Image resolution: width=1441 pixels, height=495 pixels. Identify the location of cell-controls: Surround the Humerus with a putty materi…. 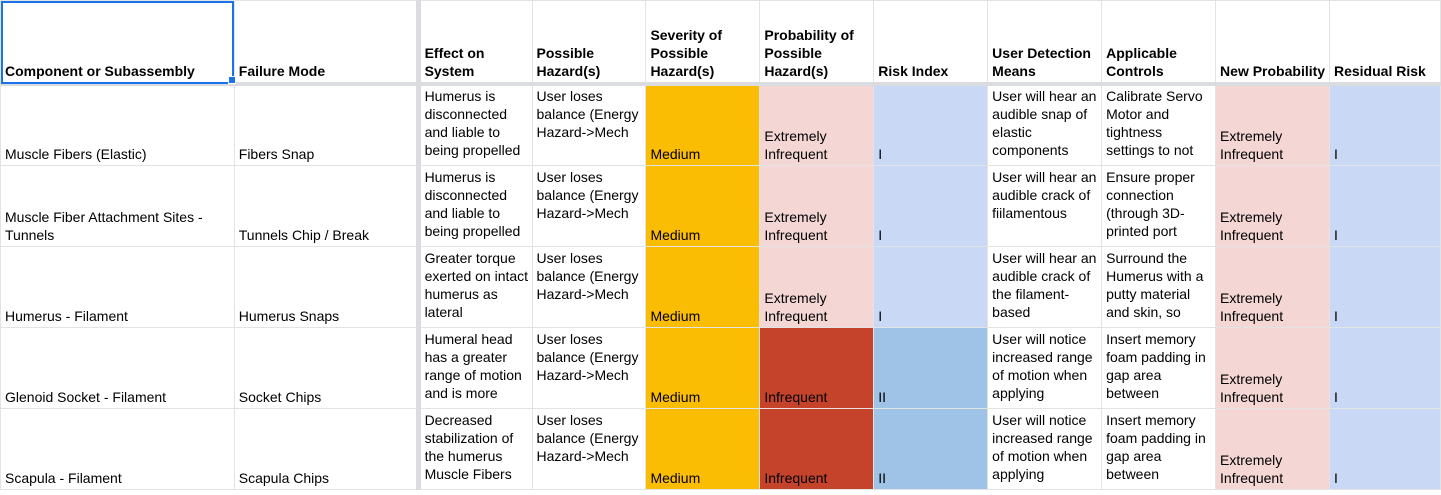
(1159, 286).